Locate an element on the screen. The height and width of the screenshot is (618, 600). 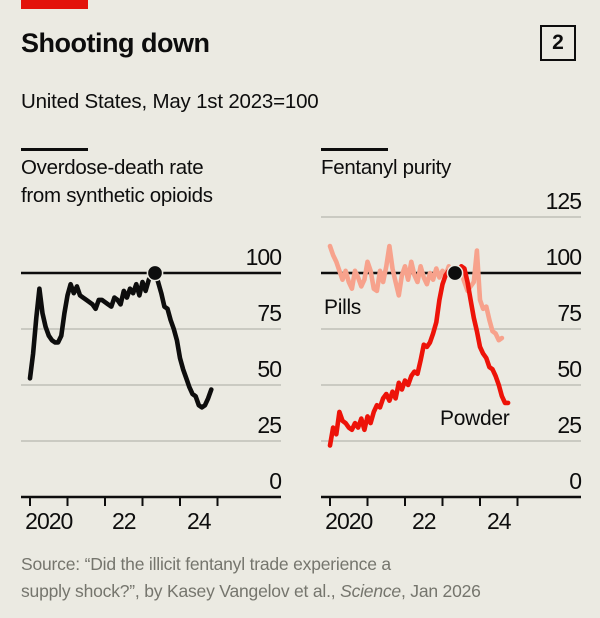
y-axis-label-125: 125 is located at coordinates (564, 201).